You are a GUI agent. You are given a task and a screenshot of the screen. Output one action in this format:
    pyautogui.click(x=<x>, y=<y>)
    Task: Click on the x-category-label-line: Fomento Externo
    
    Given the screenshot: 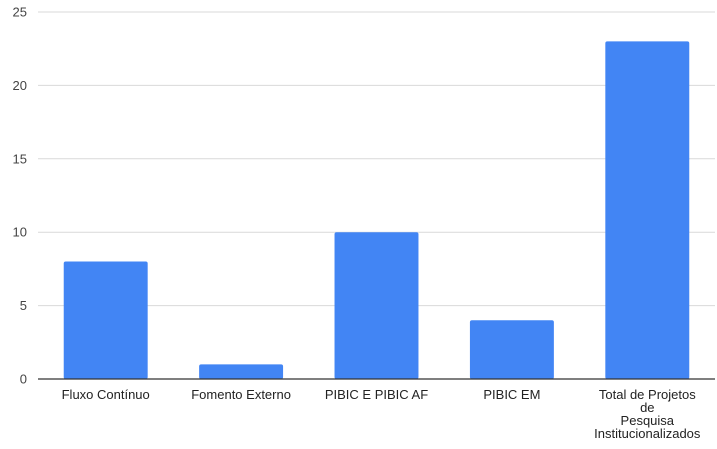 What is the action you would take?
    pyautogui.click(x=241, y=394)
    